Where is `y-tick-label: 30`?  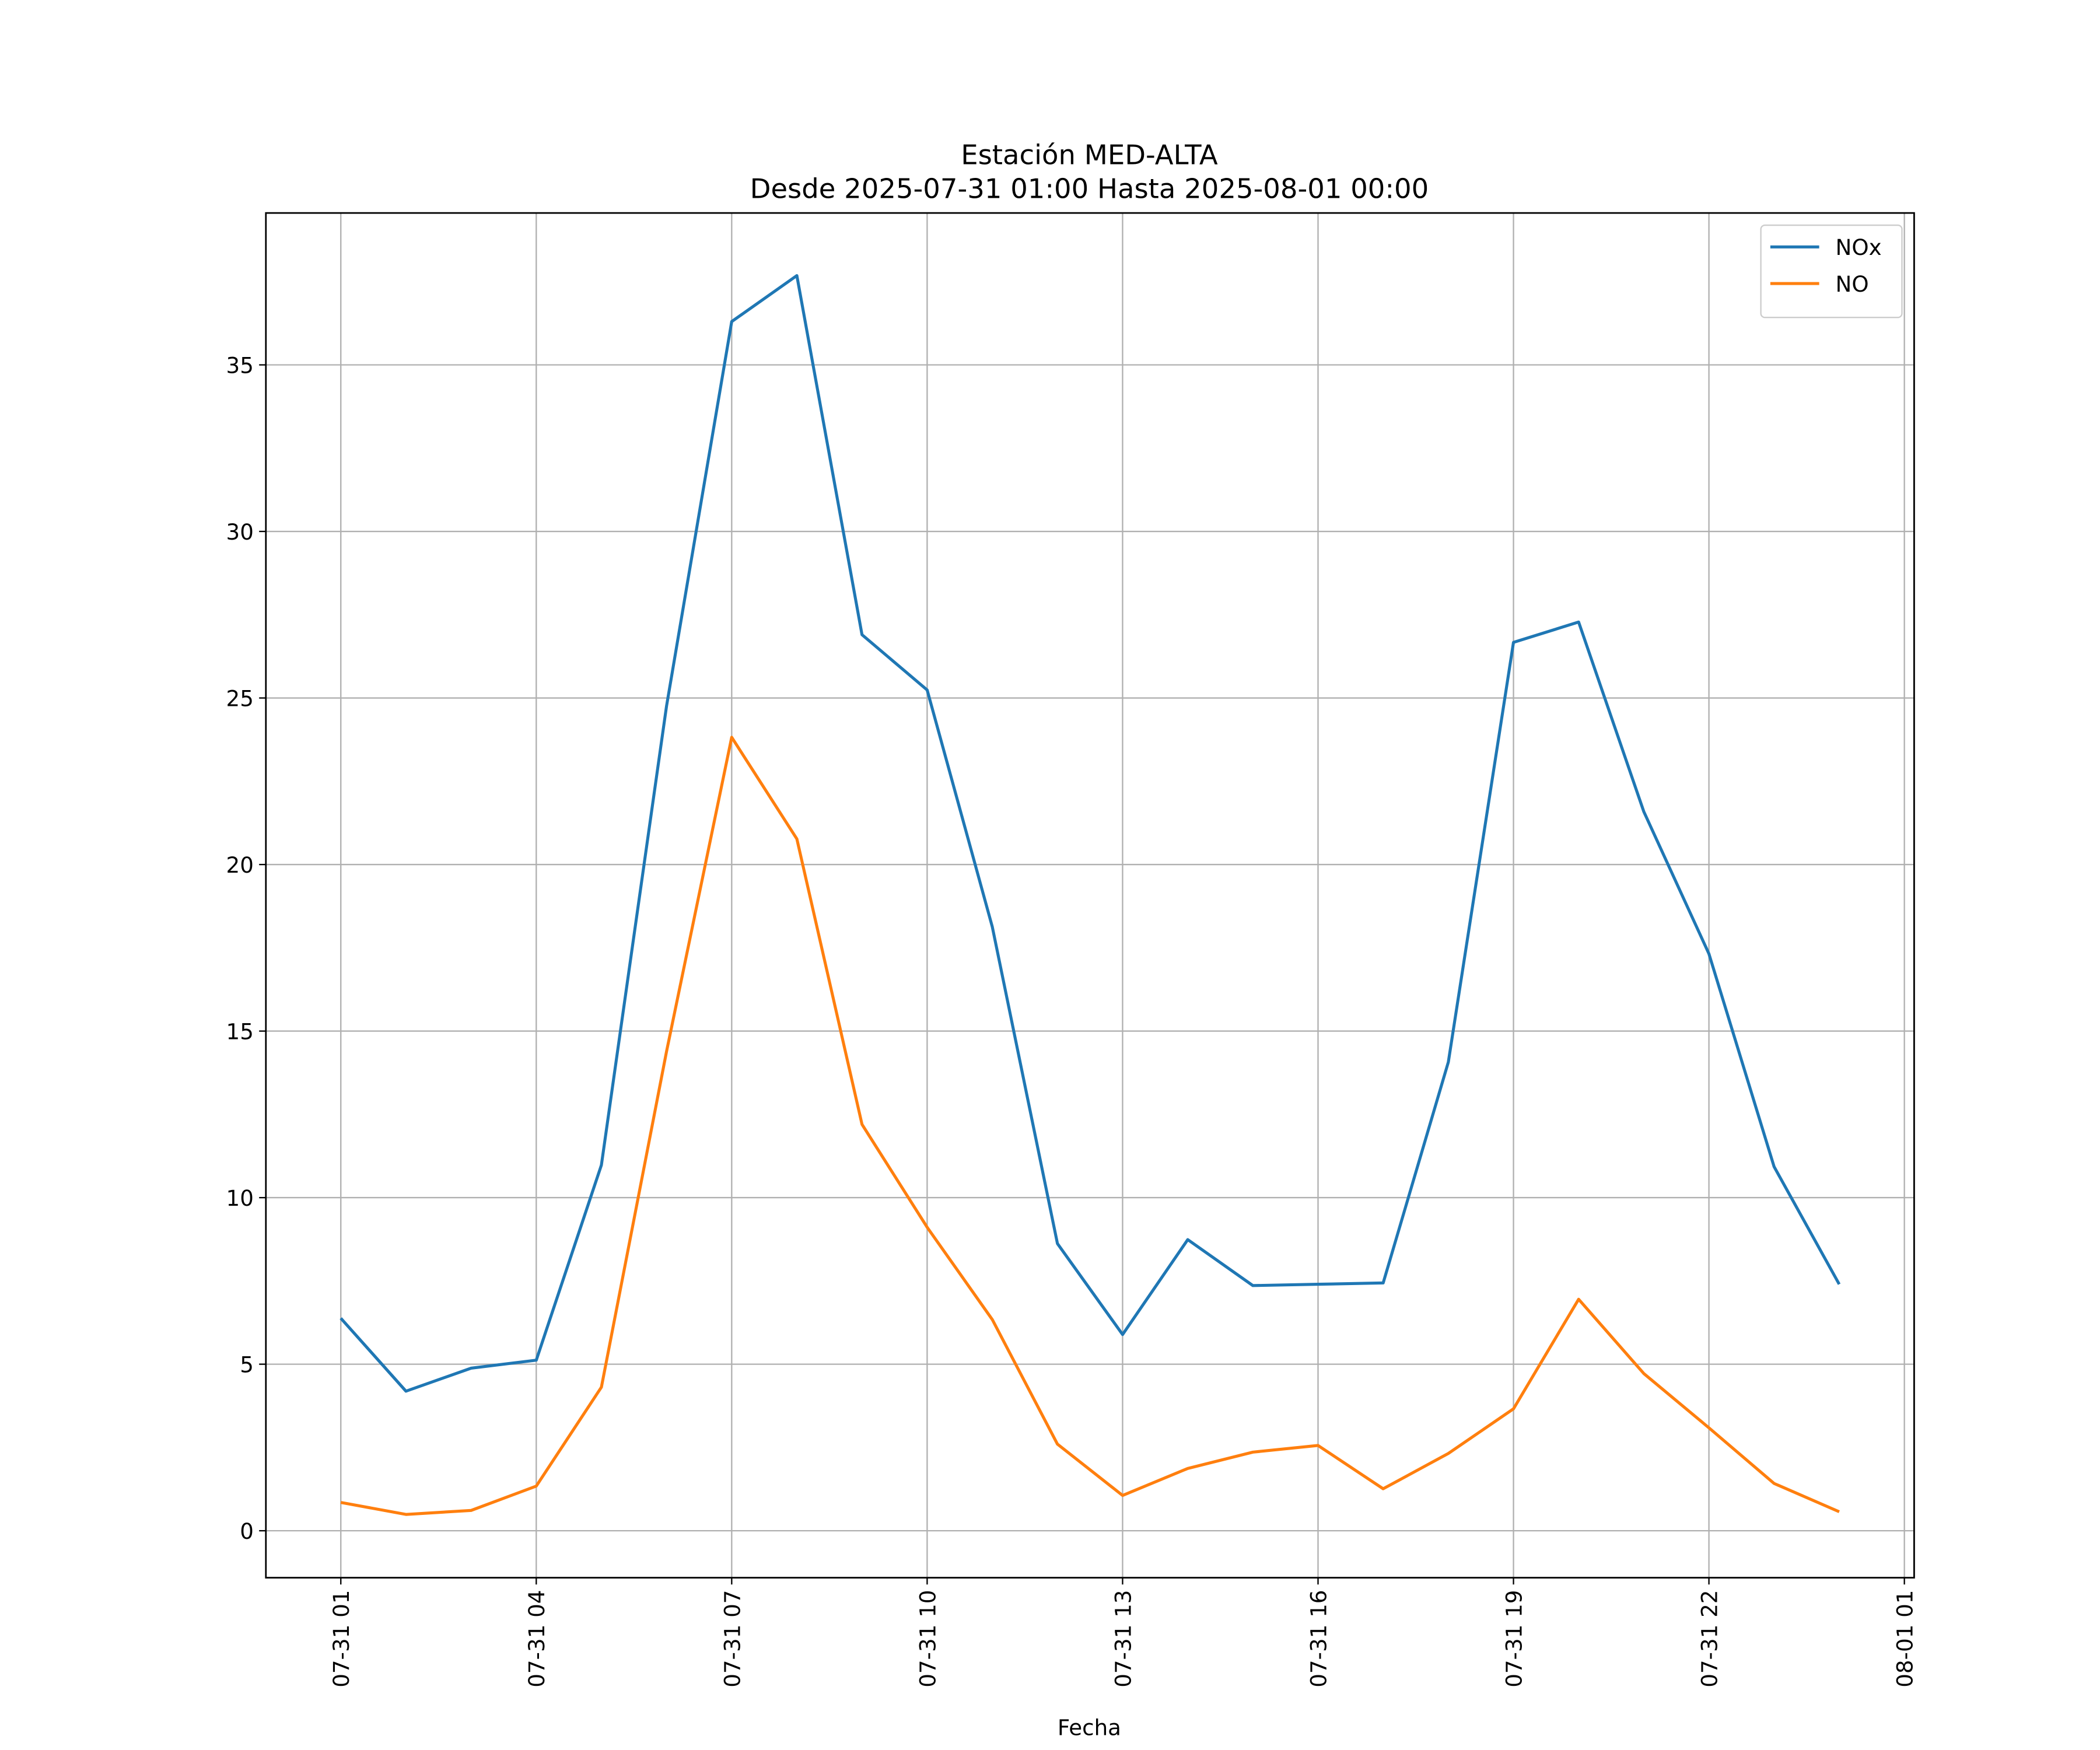
y-tick-label: 30 is located at coordinates (240, 532).